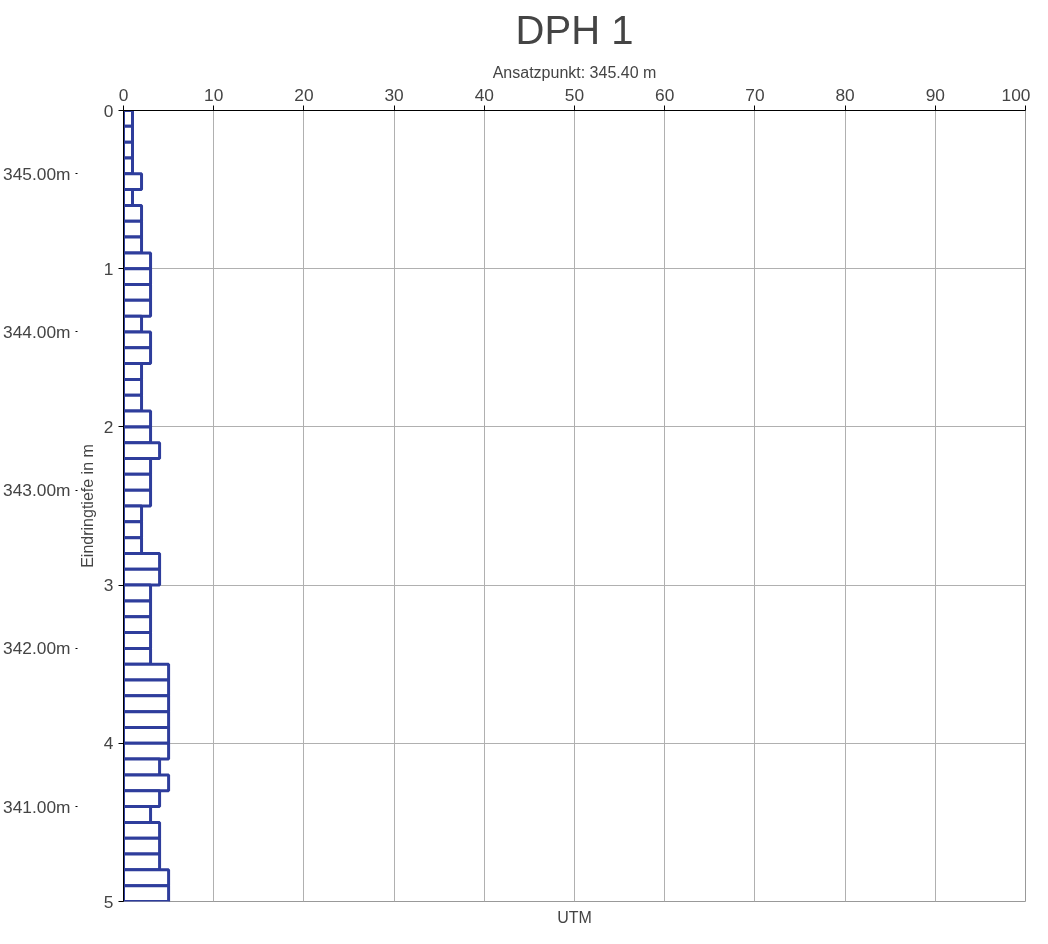 The width and height of the screenshot is (1048, 944). What do you see at coordinates (574, 72) in the screenshot?
I see `chart-subtitle: Ansatzpunkt: 345.40 m` at bounding box center [574, 72].